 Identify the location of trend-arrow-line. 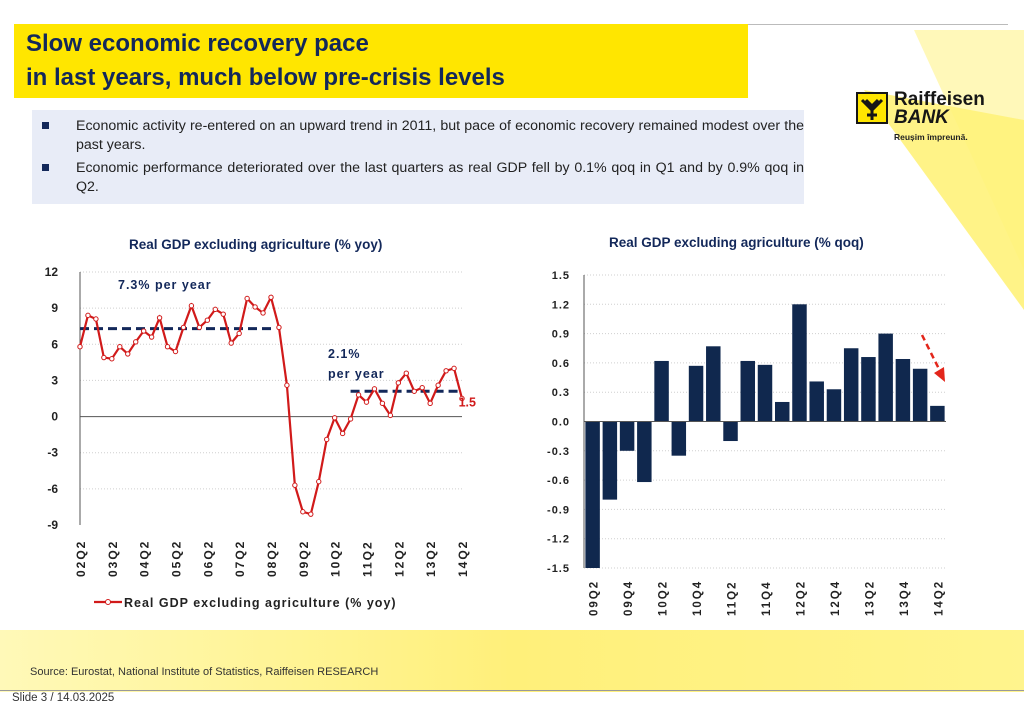
(931, 353).